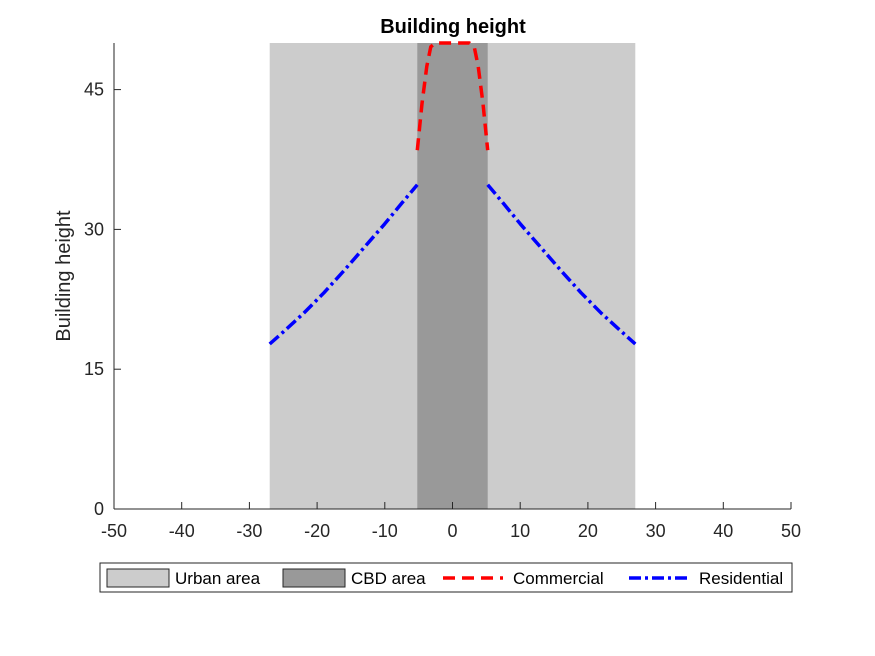  I want to click on x-tick-label: -50, so click(114, 531).